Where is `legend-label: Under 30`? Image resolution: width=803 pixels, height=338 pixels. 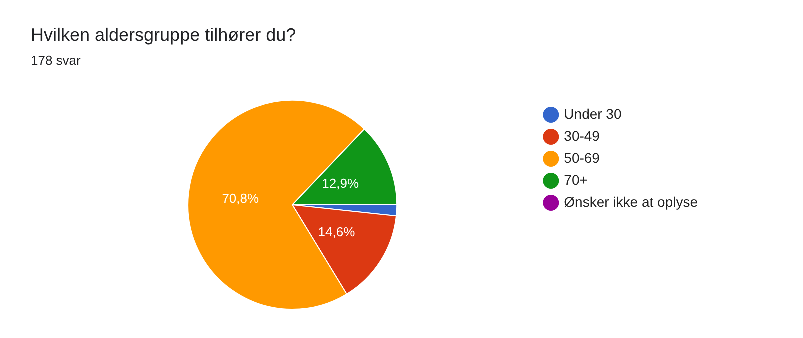
legend-label: Under 30 is located at coordinates (593, 114).